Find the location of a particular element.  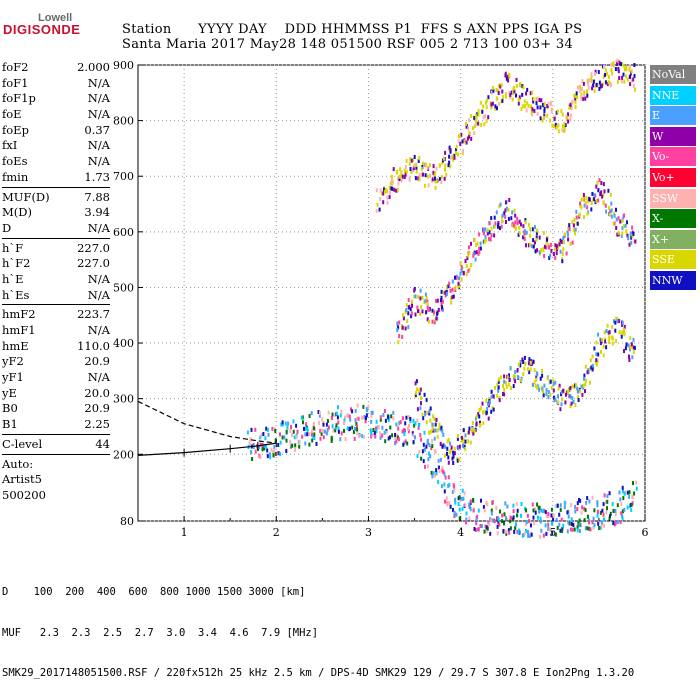

param-row: h`F 227.0 is located at coordinates (56, 249).